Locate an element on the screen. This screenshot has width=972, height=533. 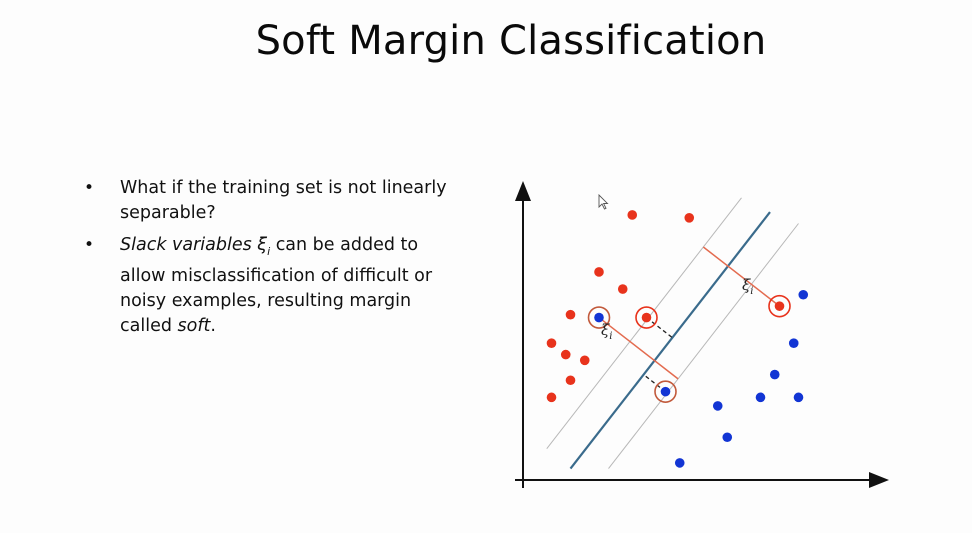
mouse-cursor-icon is located at coordinates (603, 202).